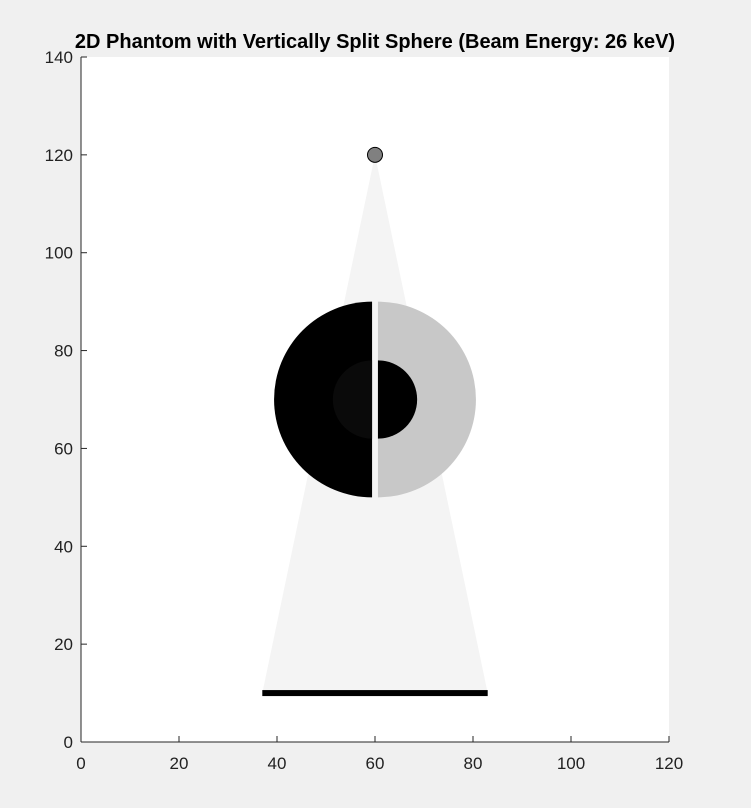 This screenshot has width=751, height=808. I want to click on y-tick-label: 20, so click(63, 644).